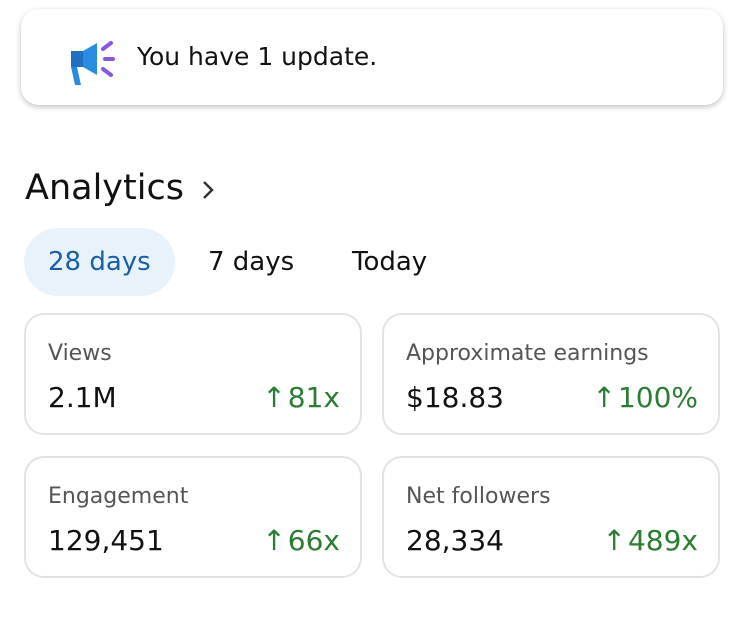 This screenshot has width=746, height=636. Describe the element at coordinates (118, 496) in the screenshot. I see `stat-label: Engagement` at that location.